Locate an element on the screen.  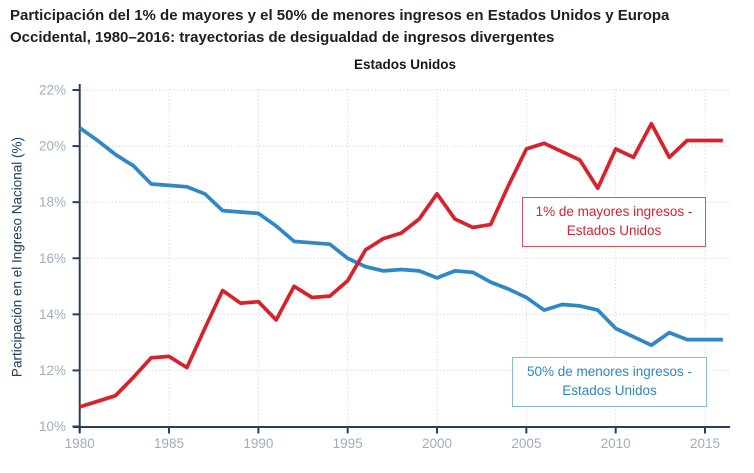
svg-text: 1990 is located at coordinates (258, 443).